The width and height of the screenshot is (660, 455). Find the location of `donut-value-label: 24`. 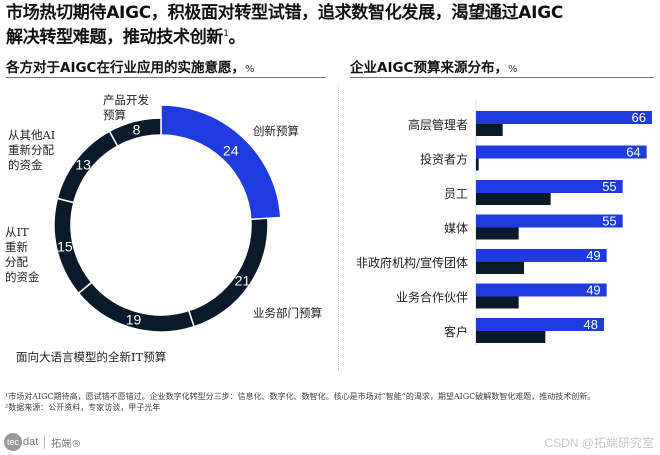

donut-value-label: 24 is located at coordinates (231, 151).